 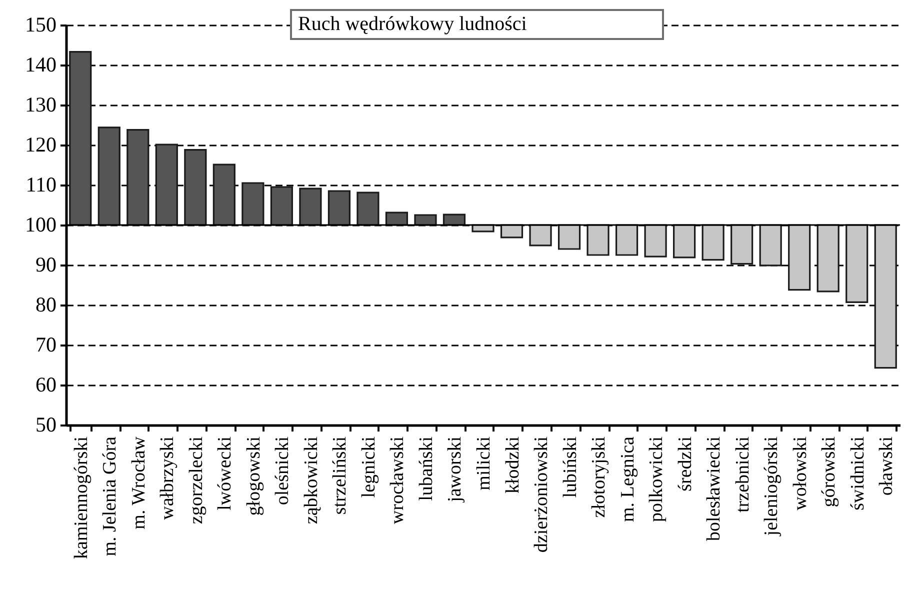 What do you see at coordinates (110, 496) in the screenshot?
I see `x-tick-label: m. Jelenia Góra` at bounding box center [110, 496].